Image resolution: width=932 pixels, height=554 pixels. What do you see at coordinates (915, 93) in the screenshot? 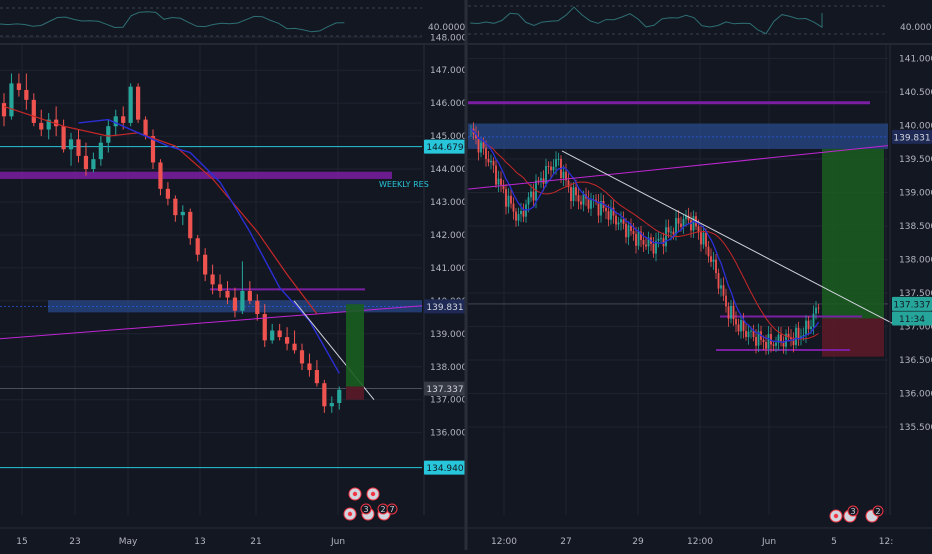
I see `price-tick-label: 140.500` at bounding box center [915, 93].